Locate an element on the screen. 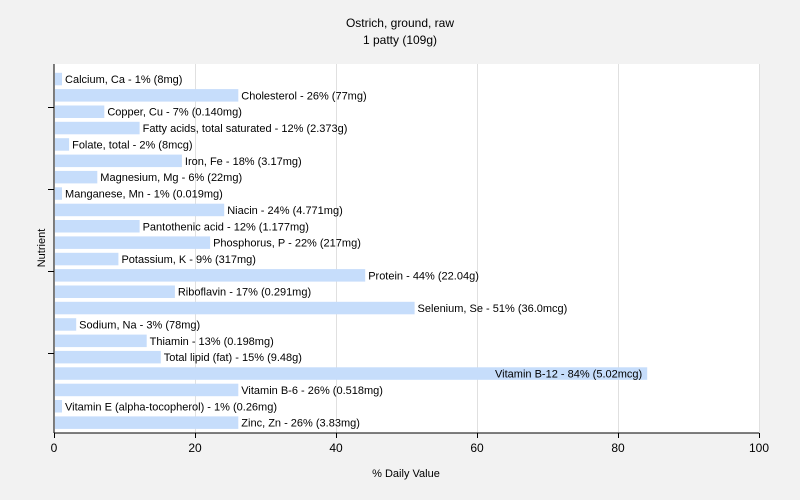 This screenshot has height=500, width=800. y-ticks is located at coordinates (51, 230).